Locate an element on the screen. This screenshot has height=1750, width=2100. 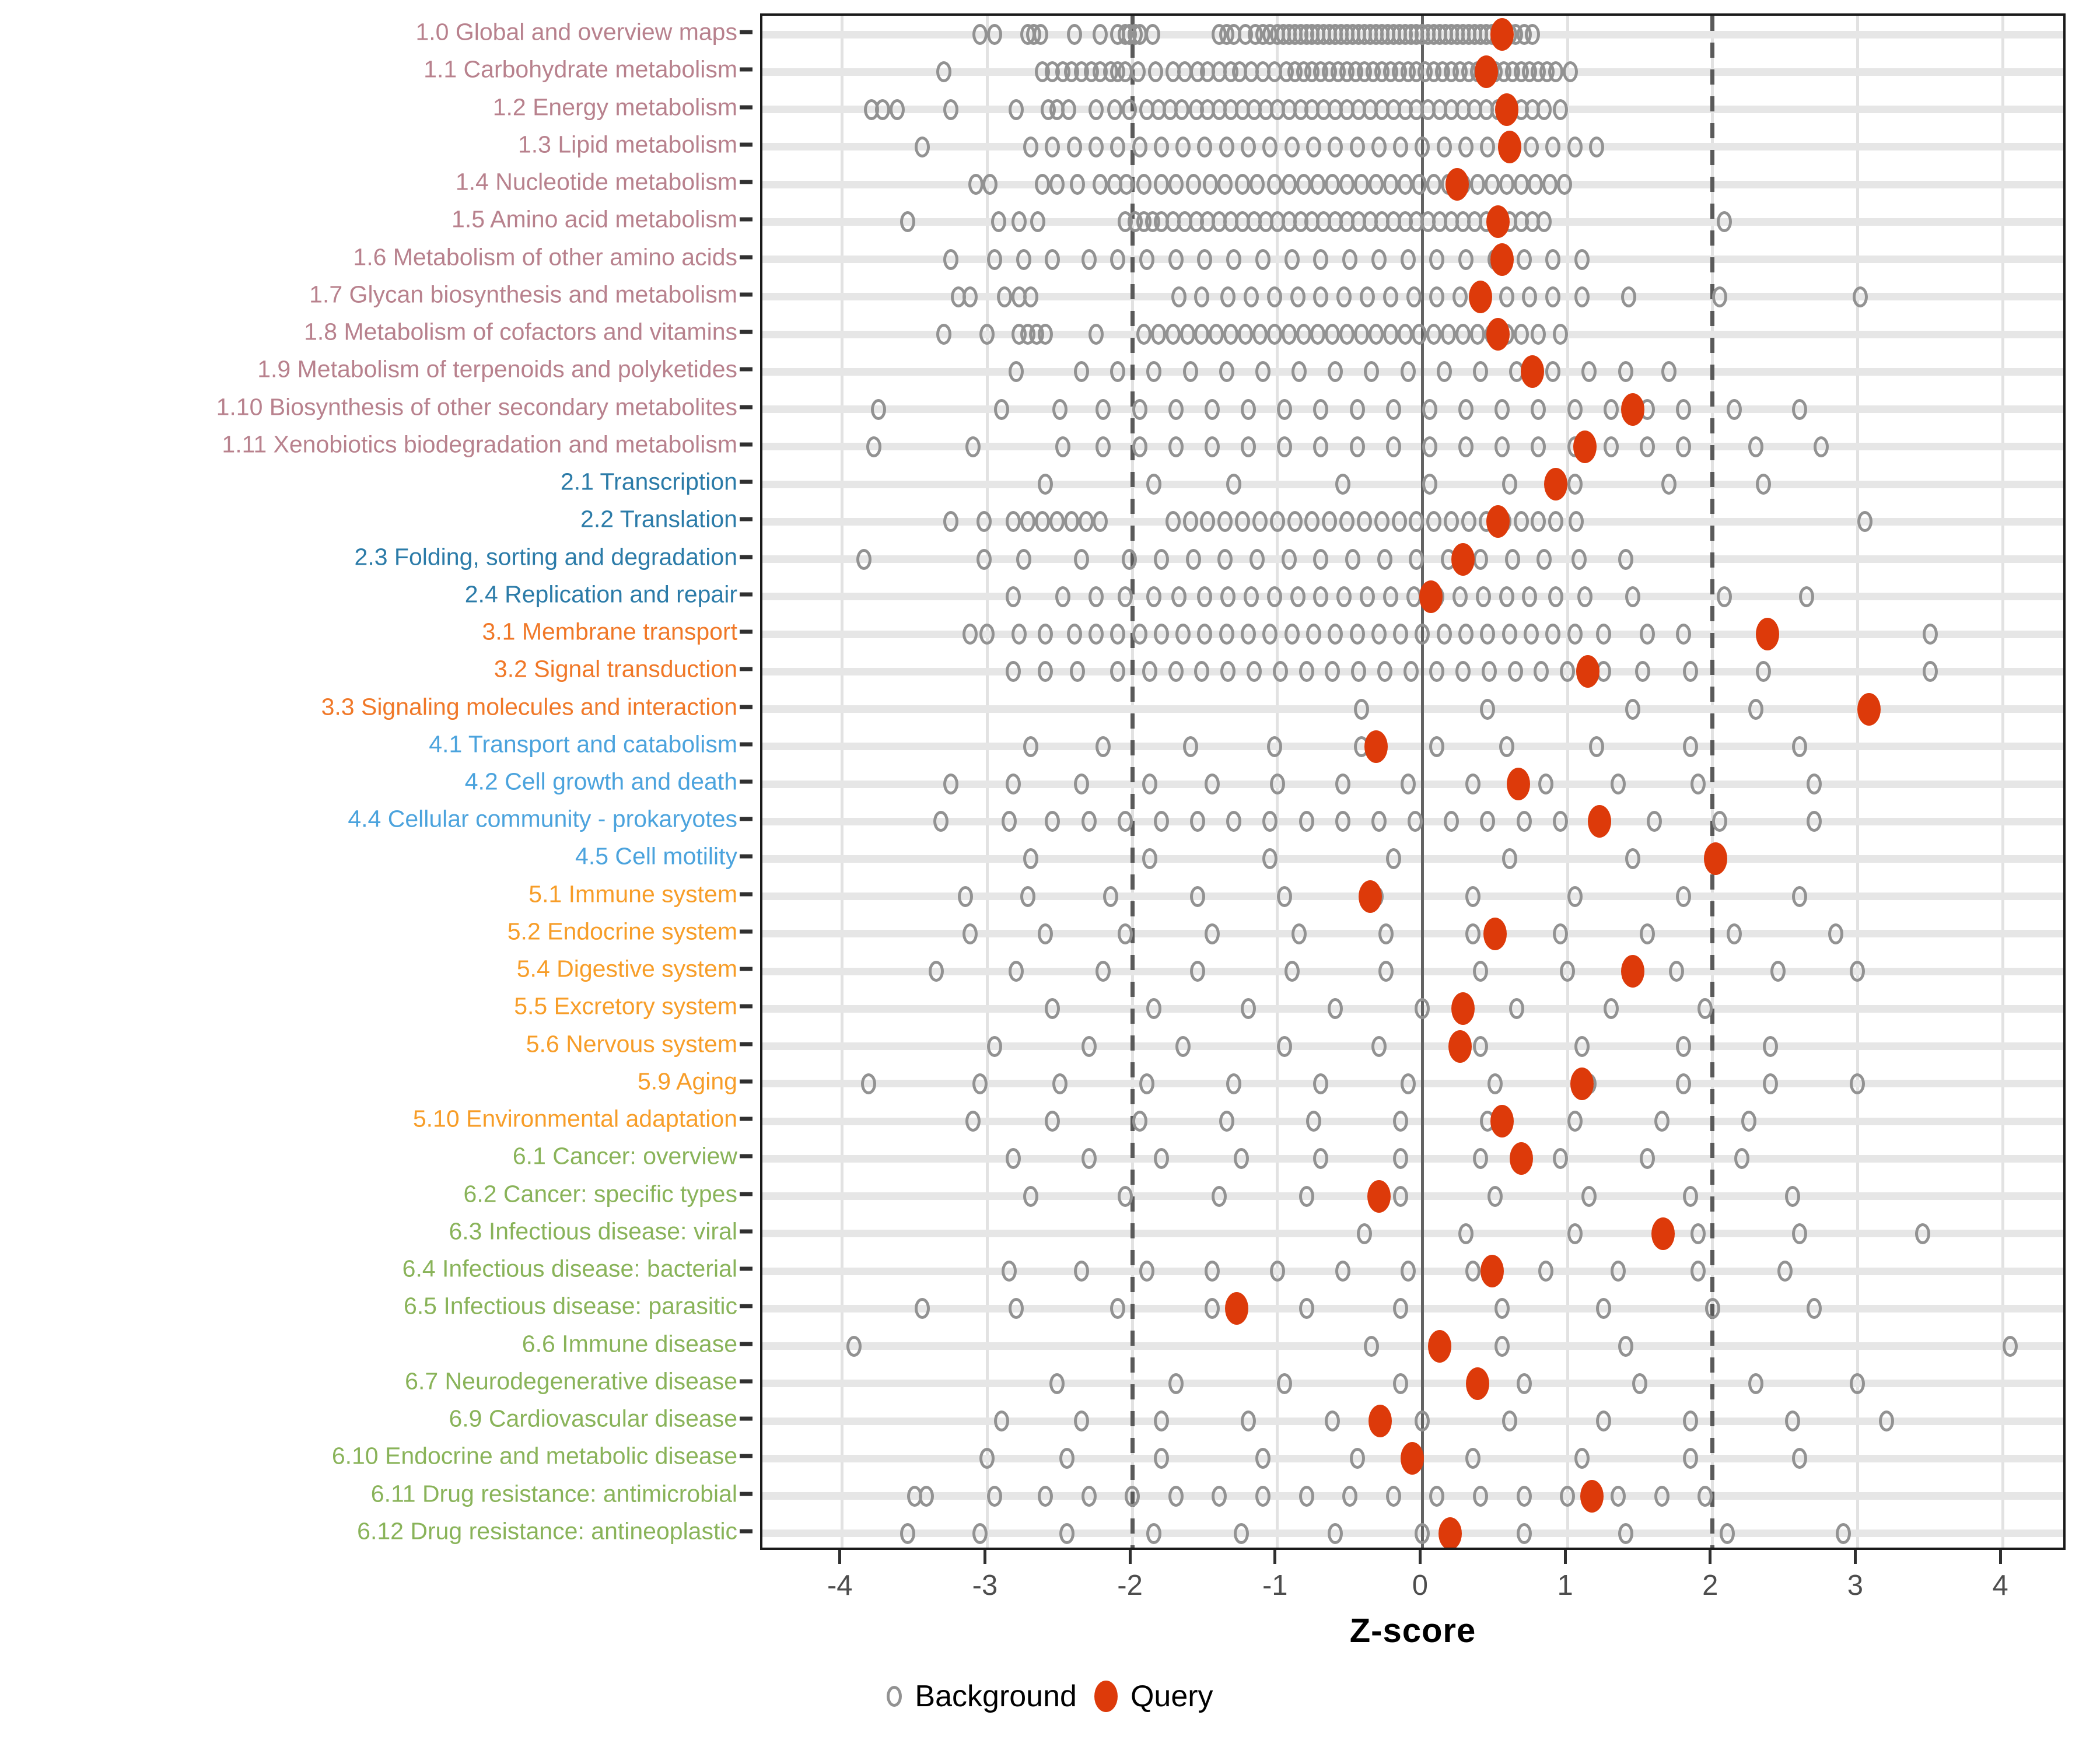
y-axis-tick-label: 5.6 Nervous system is located at coordinates (631, 1044).